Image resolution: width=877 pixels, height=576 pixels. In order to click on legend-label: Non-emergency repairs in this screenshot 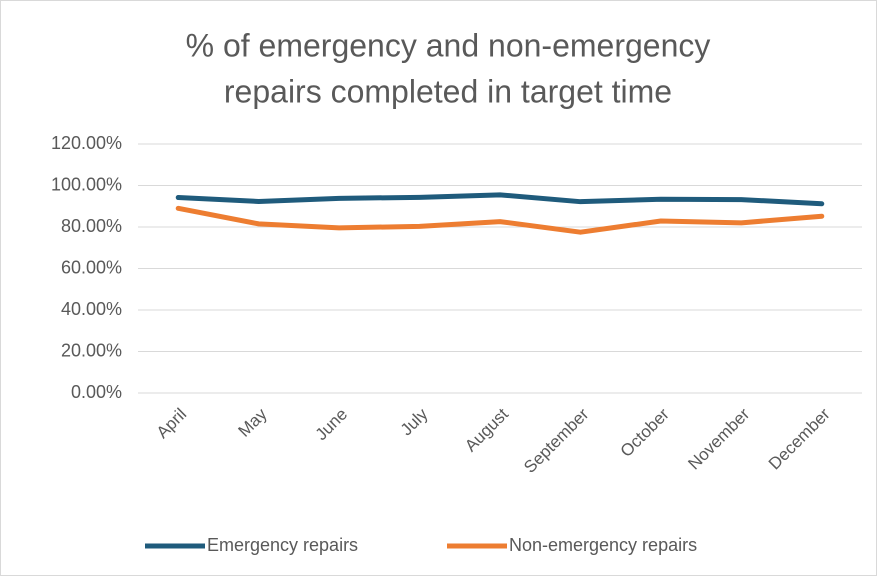, I will do `click(603, 545)`.